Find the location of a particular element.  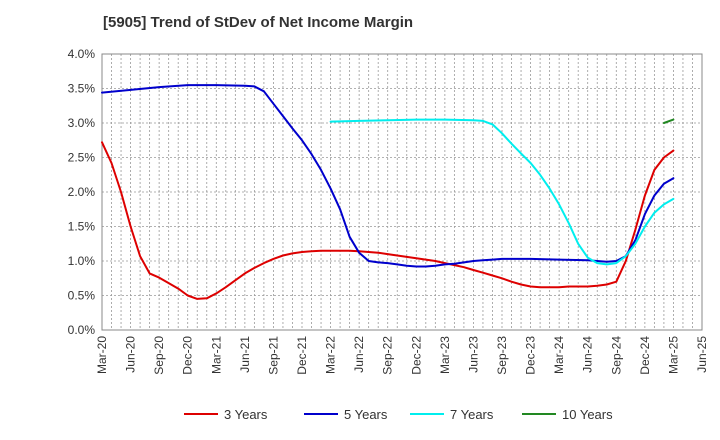

y-tick-label: 3.0% is located at coordinates (82, 123).